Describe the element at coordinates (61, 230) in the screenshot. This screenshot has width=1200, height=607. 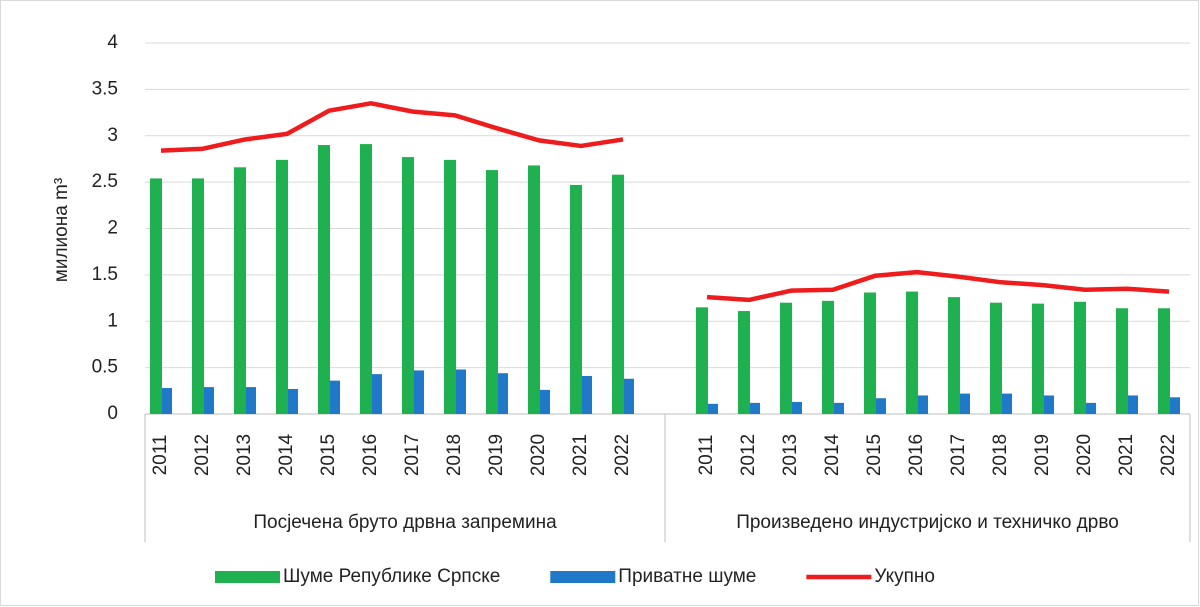
I see `y-axis-label: милиона m³` at that location.